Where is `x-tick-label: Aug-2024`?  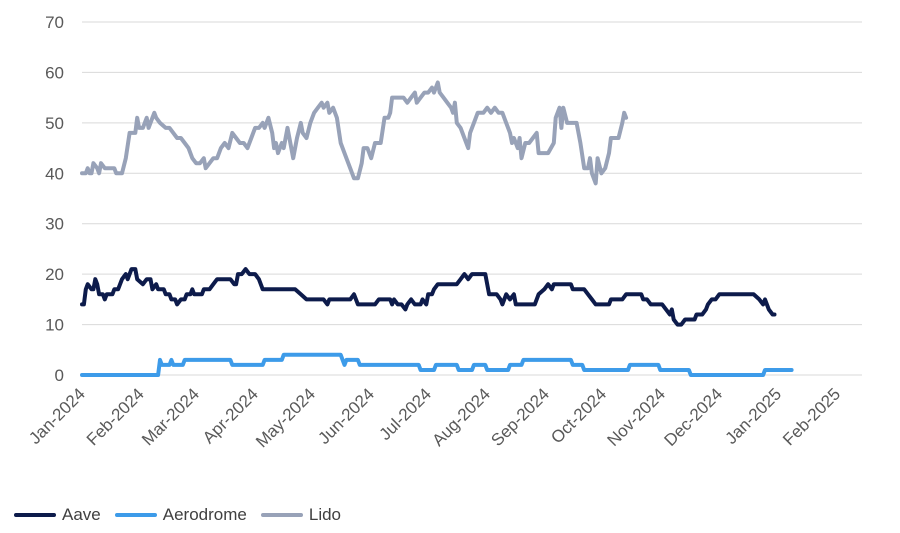
x-tick-label: Aug-2024 is located at coordinates (461, 417).